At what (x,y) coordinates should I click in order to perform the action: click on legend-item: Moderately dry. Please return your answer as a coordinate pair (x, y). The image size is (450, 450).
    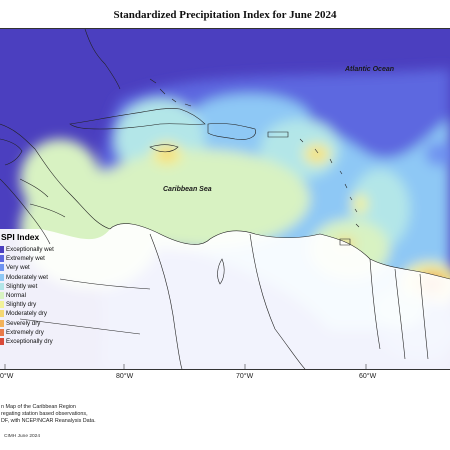
    Looking at the image, I should click on (44, 313).